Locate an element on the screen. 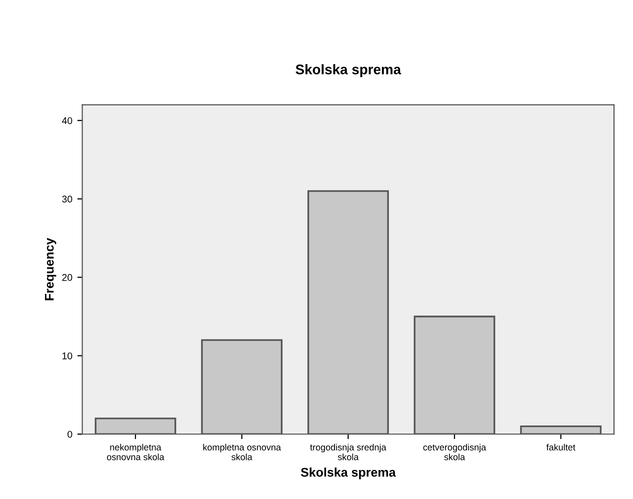 The width and height of the screenshot is (633, 499). x-tick-label: fakultet is located at coordinates (561, 447).